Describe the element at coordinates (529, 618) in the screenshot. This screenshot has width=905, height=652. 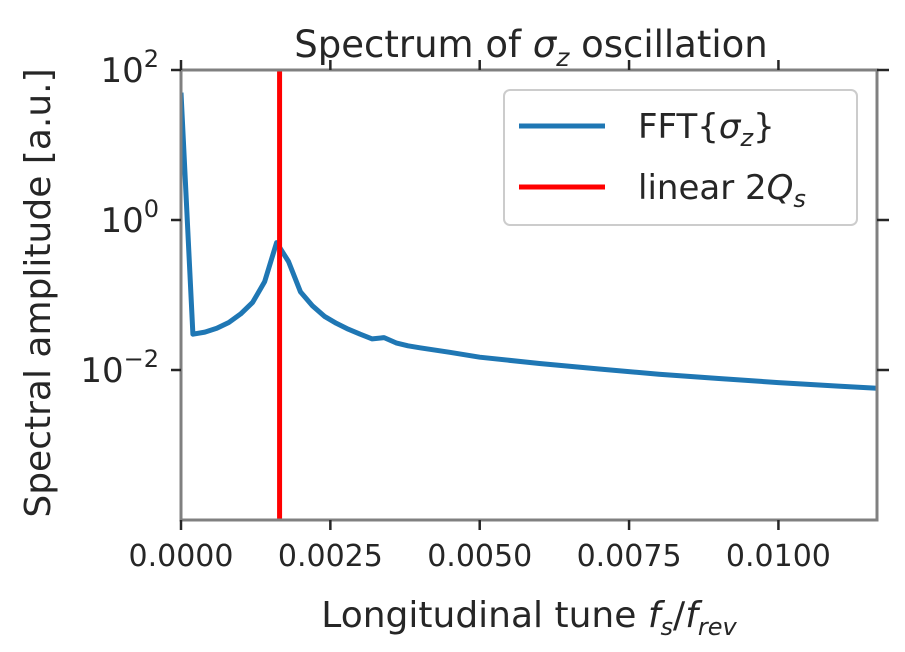
I see `x-axis-label: Longitudinal tune fs/frev` at that location.